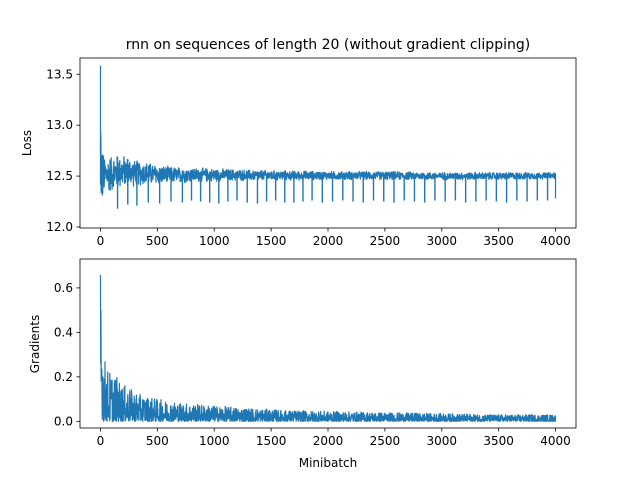  What do you see at coordinates (441, 241) in the screenshot?
I see `loss-x-tick-label: 3000` at bounding box center [441, 241].